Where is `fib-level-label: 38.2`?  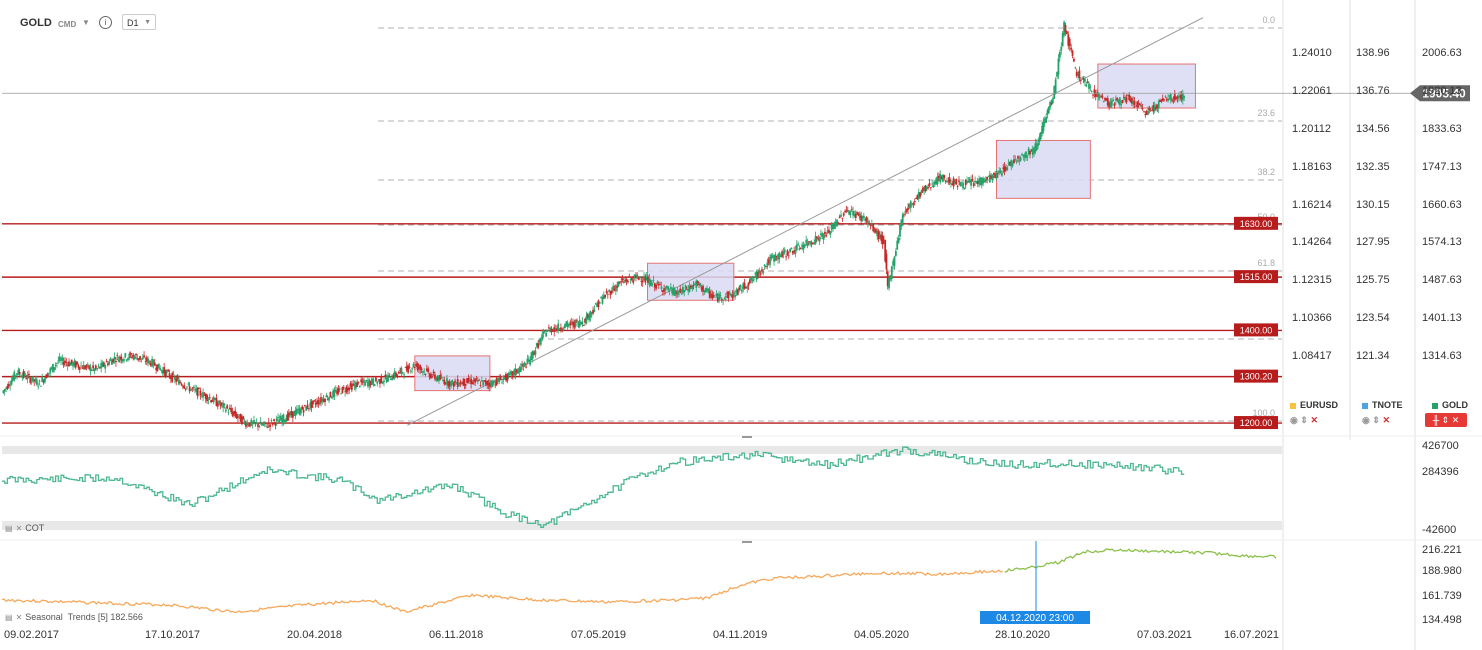 fib-level-label: 38.2 is located at coordinates (1266, 172).